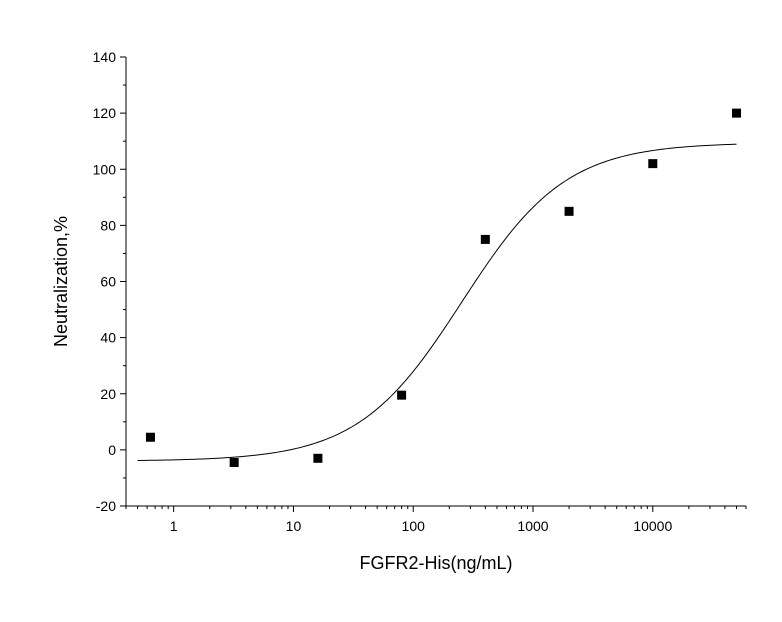 This screenshot has width=782, height=622. I want to click on y-tick-label: 100, so click(105, 169).